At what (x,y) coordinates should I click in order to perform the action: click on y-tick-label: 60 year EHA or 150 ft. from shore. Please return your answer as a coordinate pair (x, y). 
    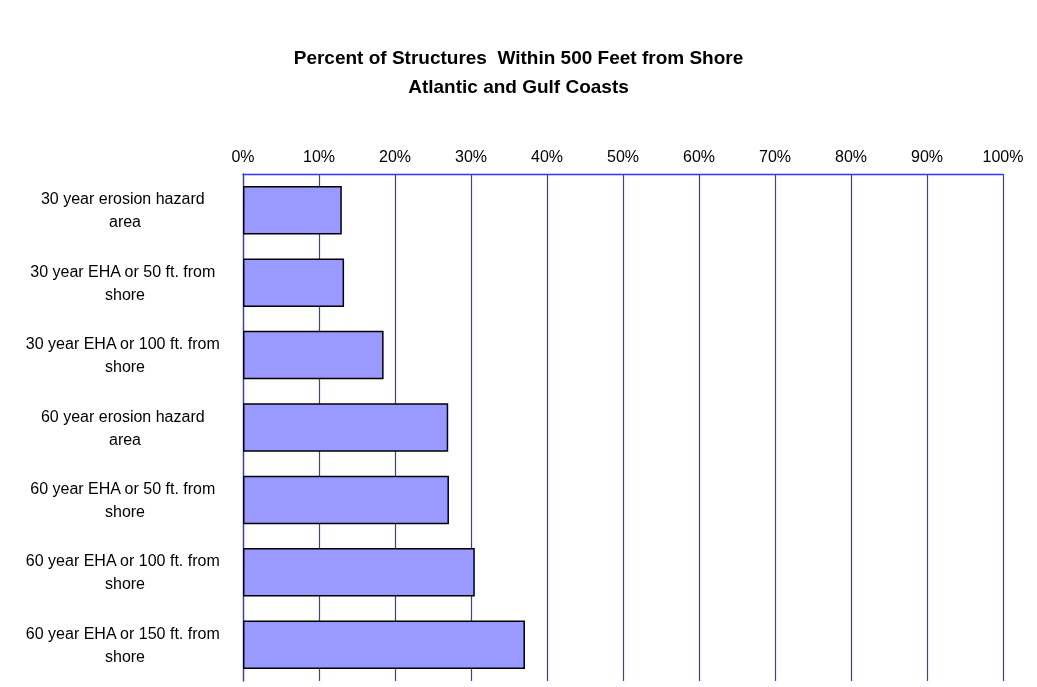
    Looking at the image, I should click on (125, 644).